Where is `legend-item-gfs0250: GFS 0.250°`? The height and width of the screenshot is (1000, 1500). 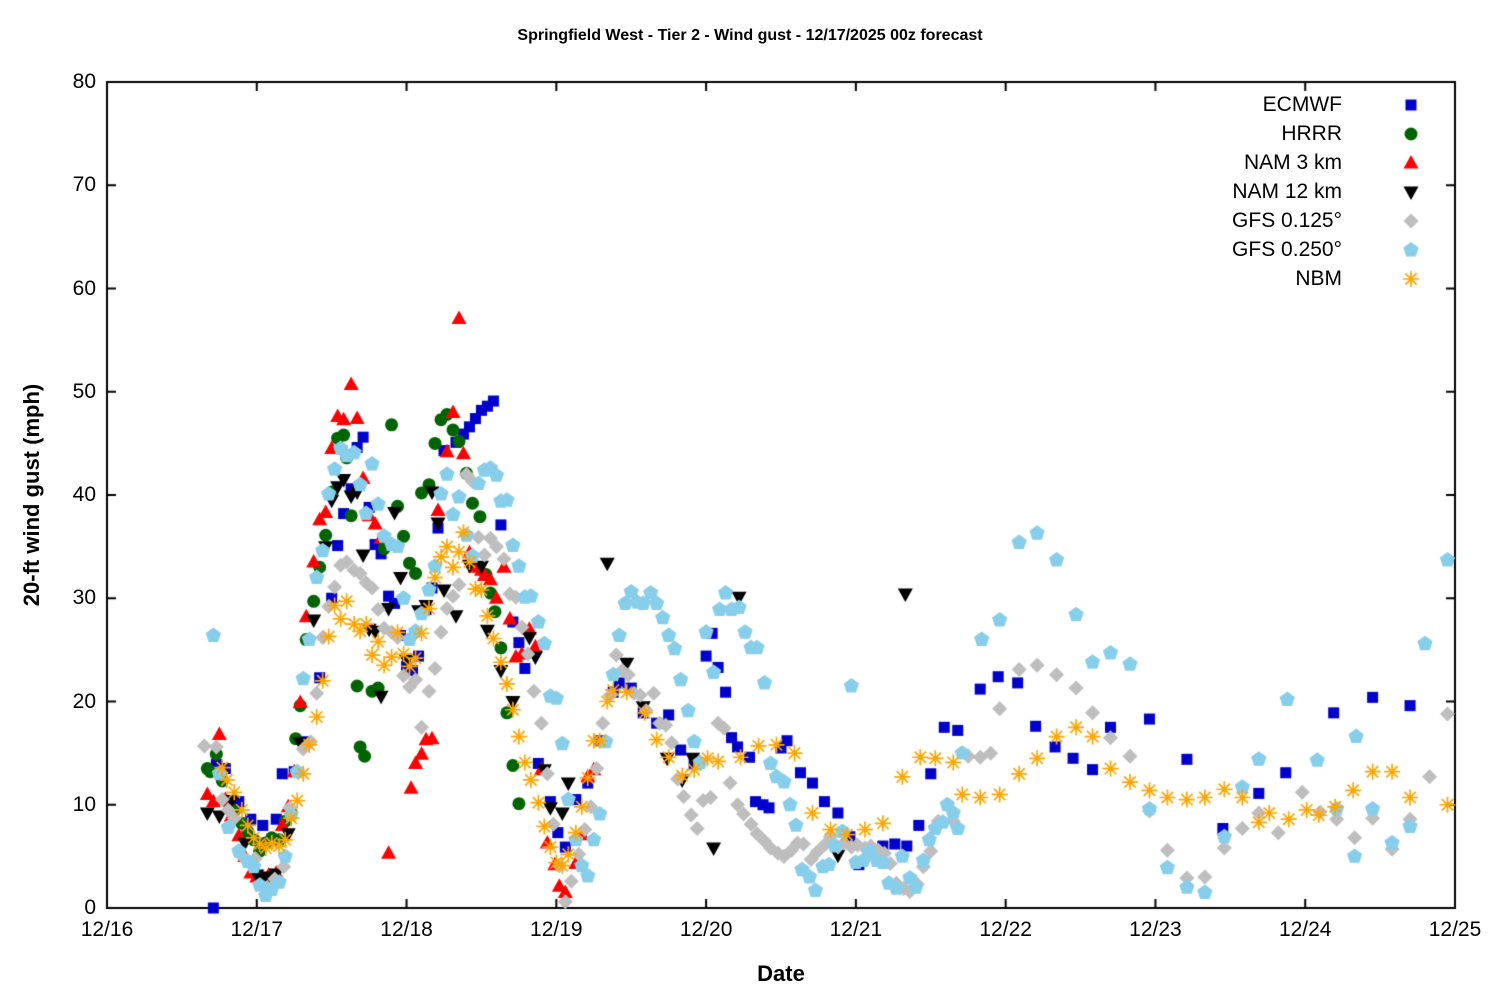
legend-item-gfs0250: GFS 0.250° is located at coordinates (1212, 249).